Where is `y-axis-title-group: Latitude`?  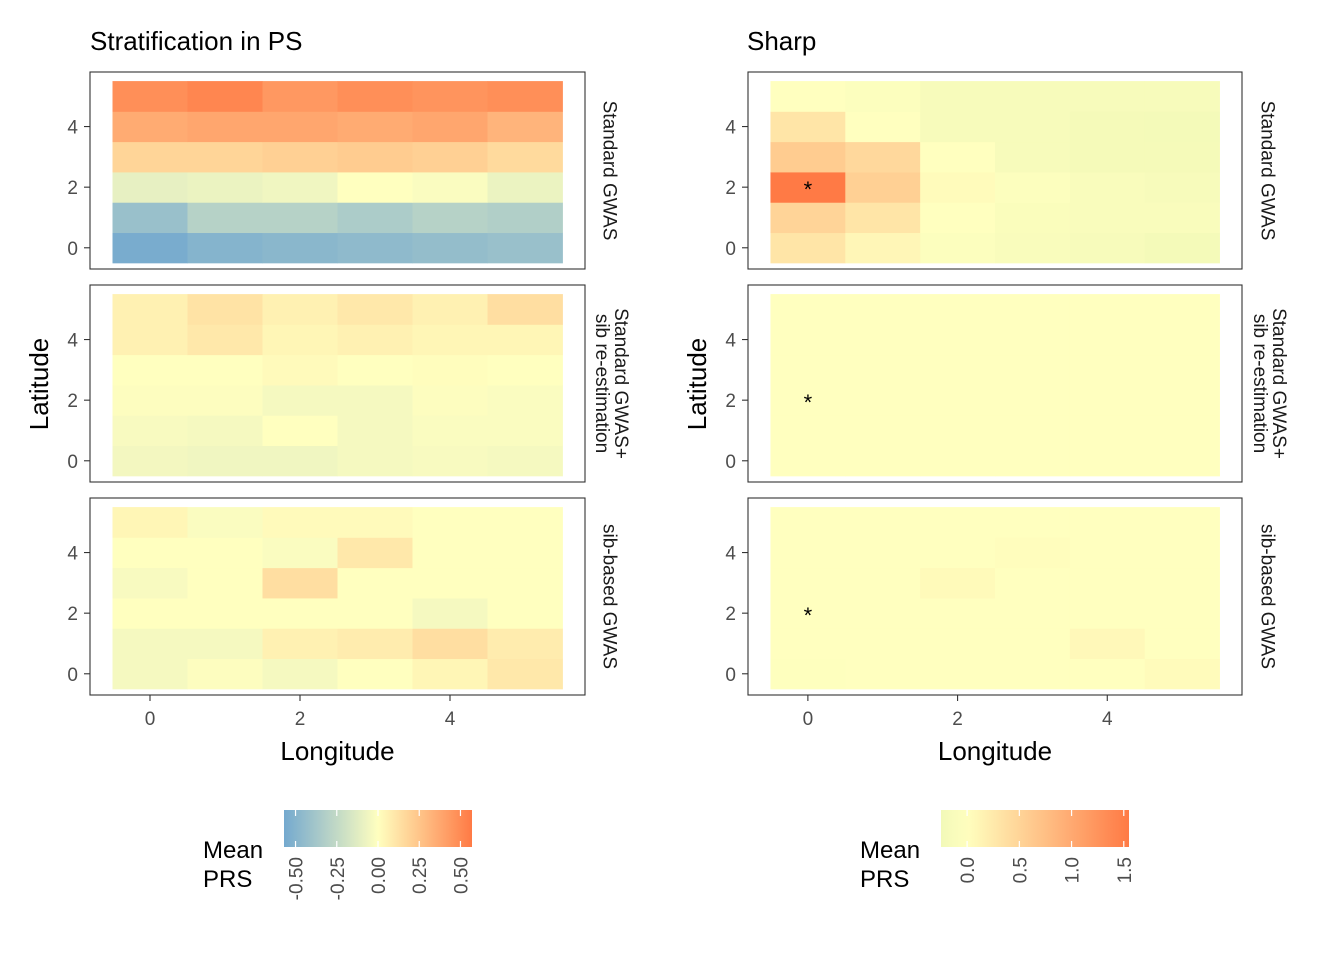 y-axis-title-group: Latitude is located at coordinates (39, 384).